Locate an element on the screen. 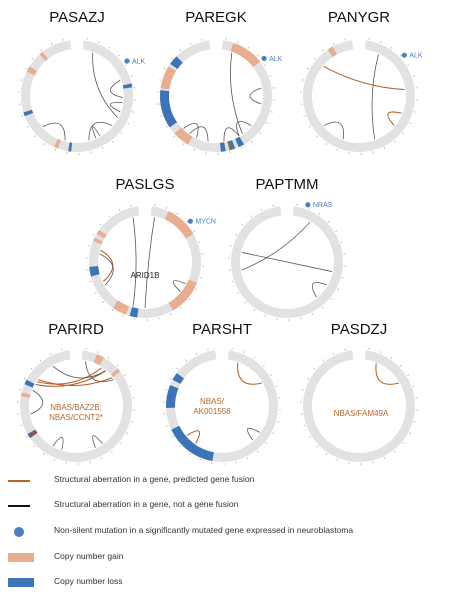 This screenshot has width=449, height=600. legend-item-gain: Copy number gain is located at coordinates (223, 558).